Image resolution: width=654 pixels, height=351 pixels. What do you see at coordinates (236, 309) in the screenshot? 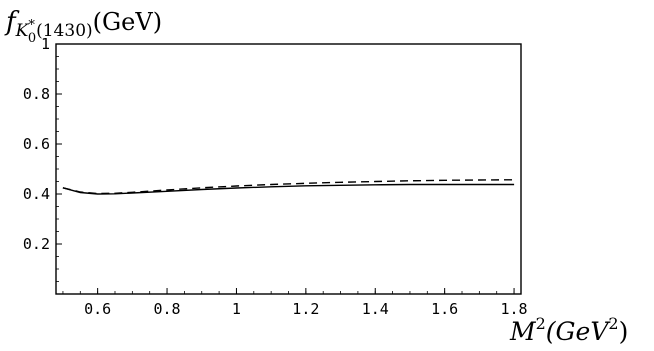
I see `x-tick-label: 1` at bounding box center [236, 309].